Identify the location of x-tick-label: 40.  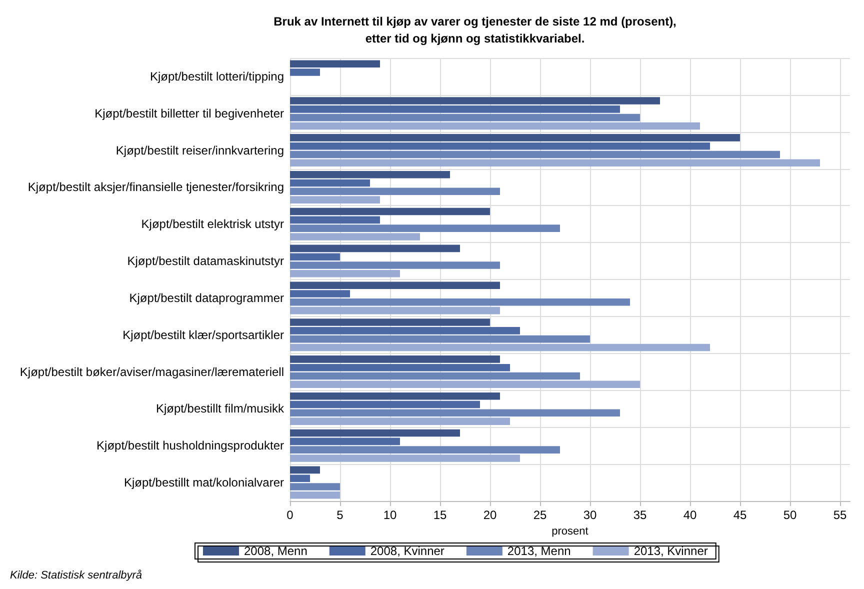
(690, 515).